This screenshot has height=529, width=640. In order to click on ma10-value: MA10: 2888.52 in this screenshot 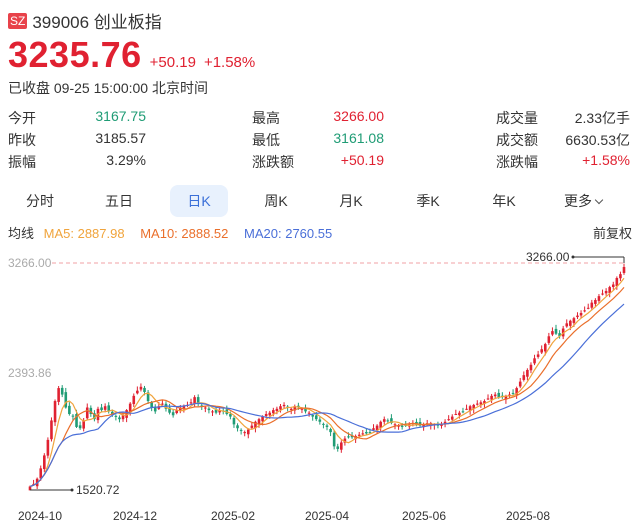, I will do `click(184, 233)`.